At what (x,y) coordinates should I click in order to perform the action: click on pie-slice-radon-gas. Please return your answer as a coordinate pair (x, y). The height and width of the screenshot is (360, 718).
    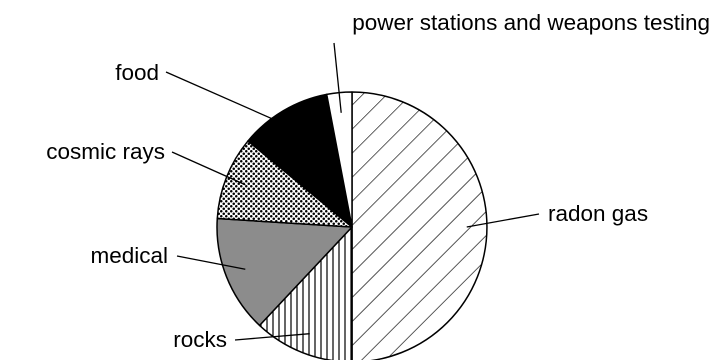
    Looking at the image, I should click on (419, 225).